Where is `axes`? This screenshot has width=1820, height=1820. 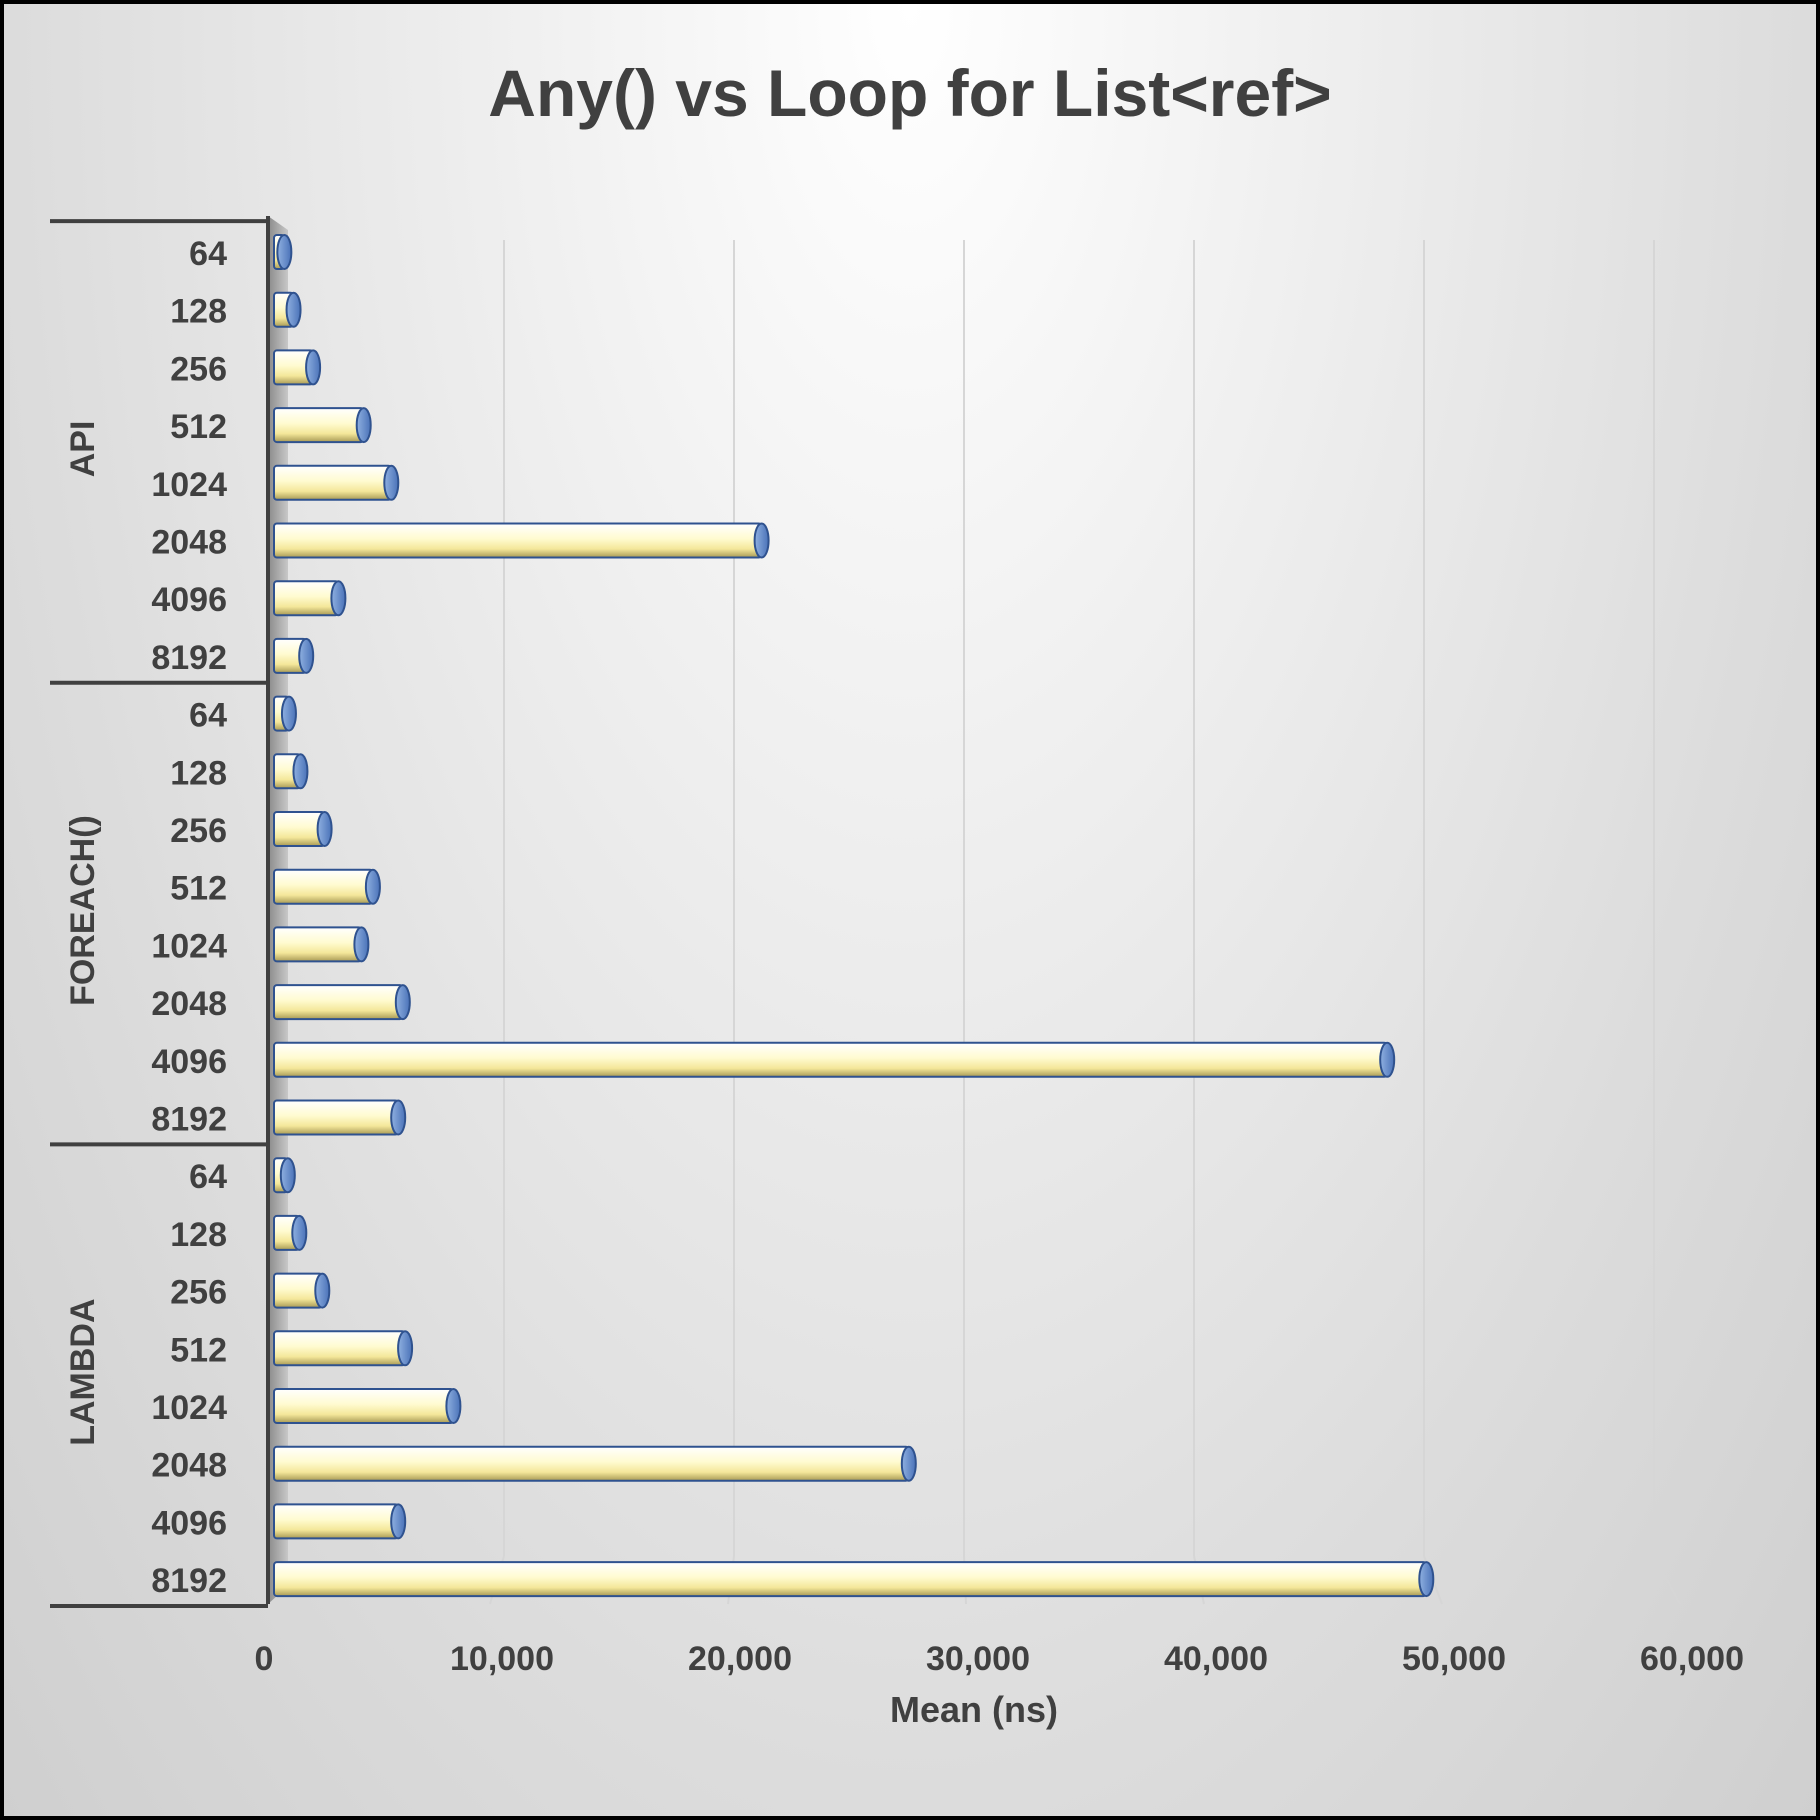
axes is located at coordinates (169, 912).